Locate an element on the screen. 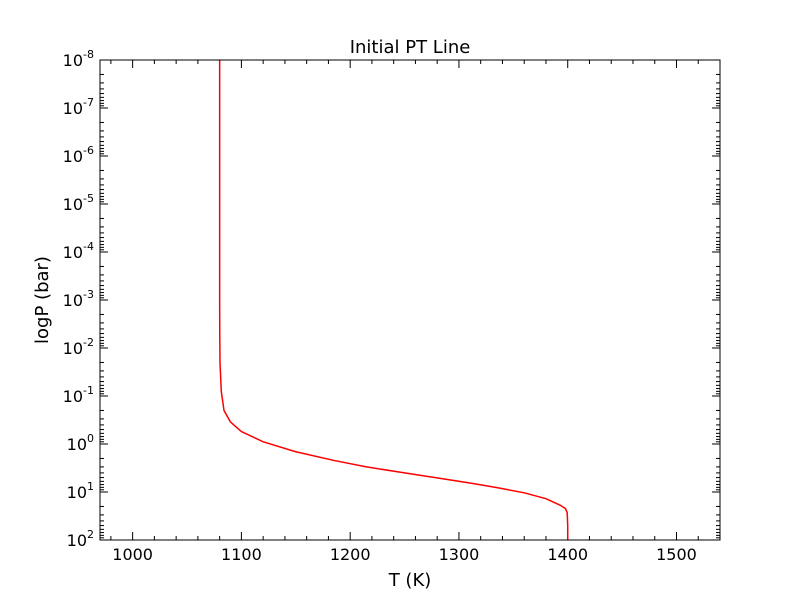  x-tick-label: 1200 is located at coordinates (350, 554).